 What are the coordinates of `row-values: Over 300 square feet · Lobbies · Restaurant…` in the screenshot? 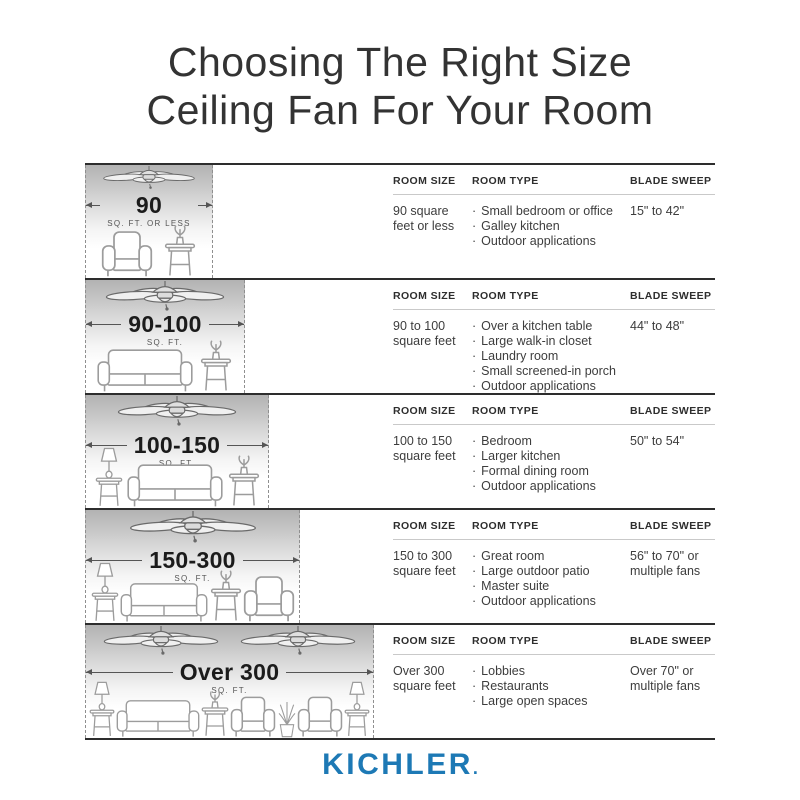 It's located at (554, 682).